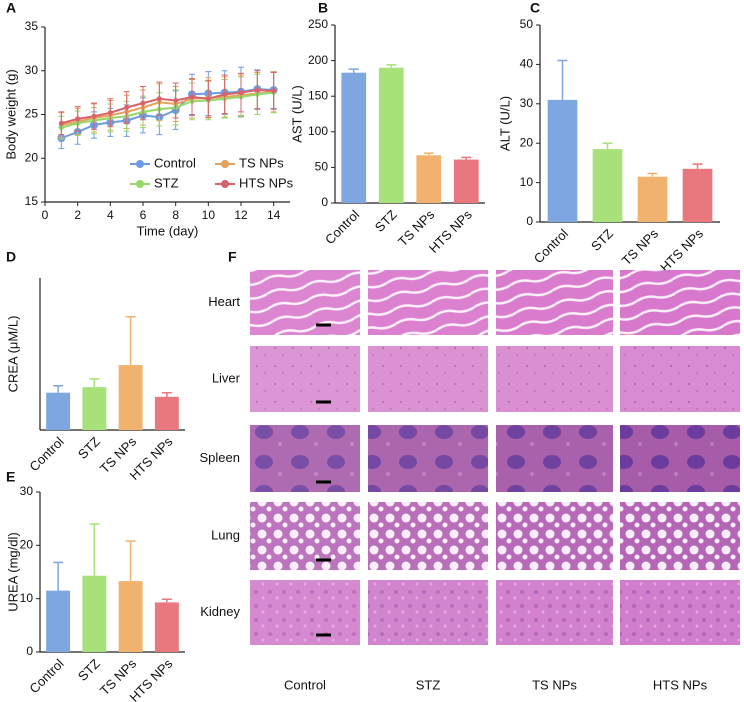 This screenshot has width=744, height=702. I want to click on x-tick-label: HTS NPs, so click(681, 250).